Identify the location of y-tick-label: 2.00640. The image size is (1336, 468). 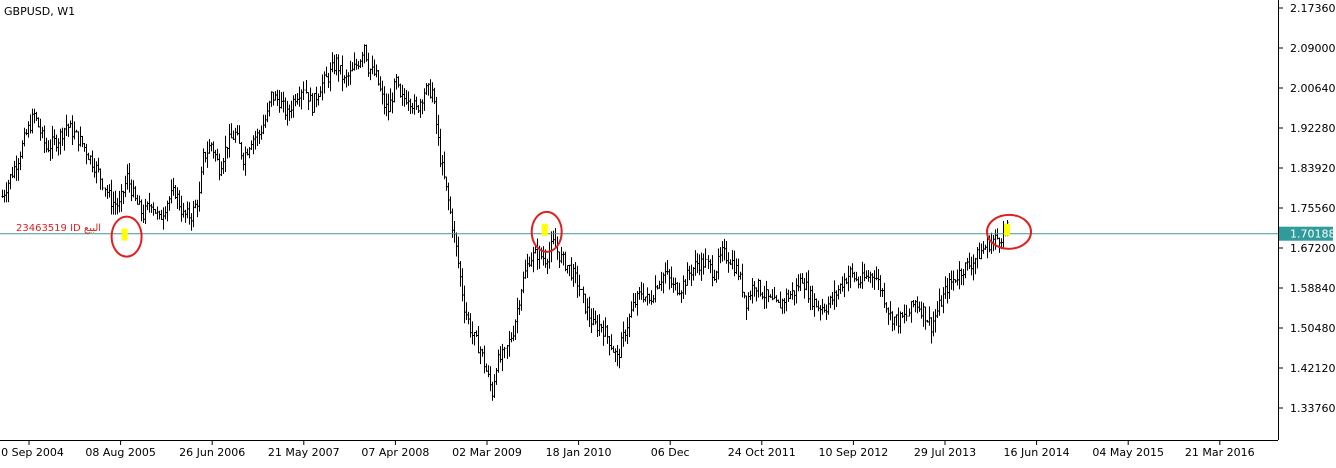
(1313, 88).